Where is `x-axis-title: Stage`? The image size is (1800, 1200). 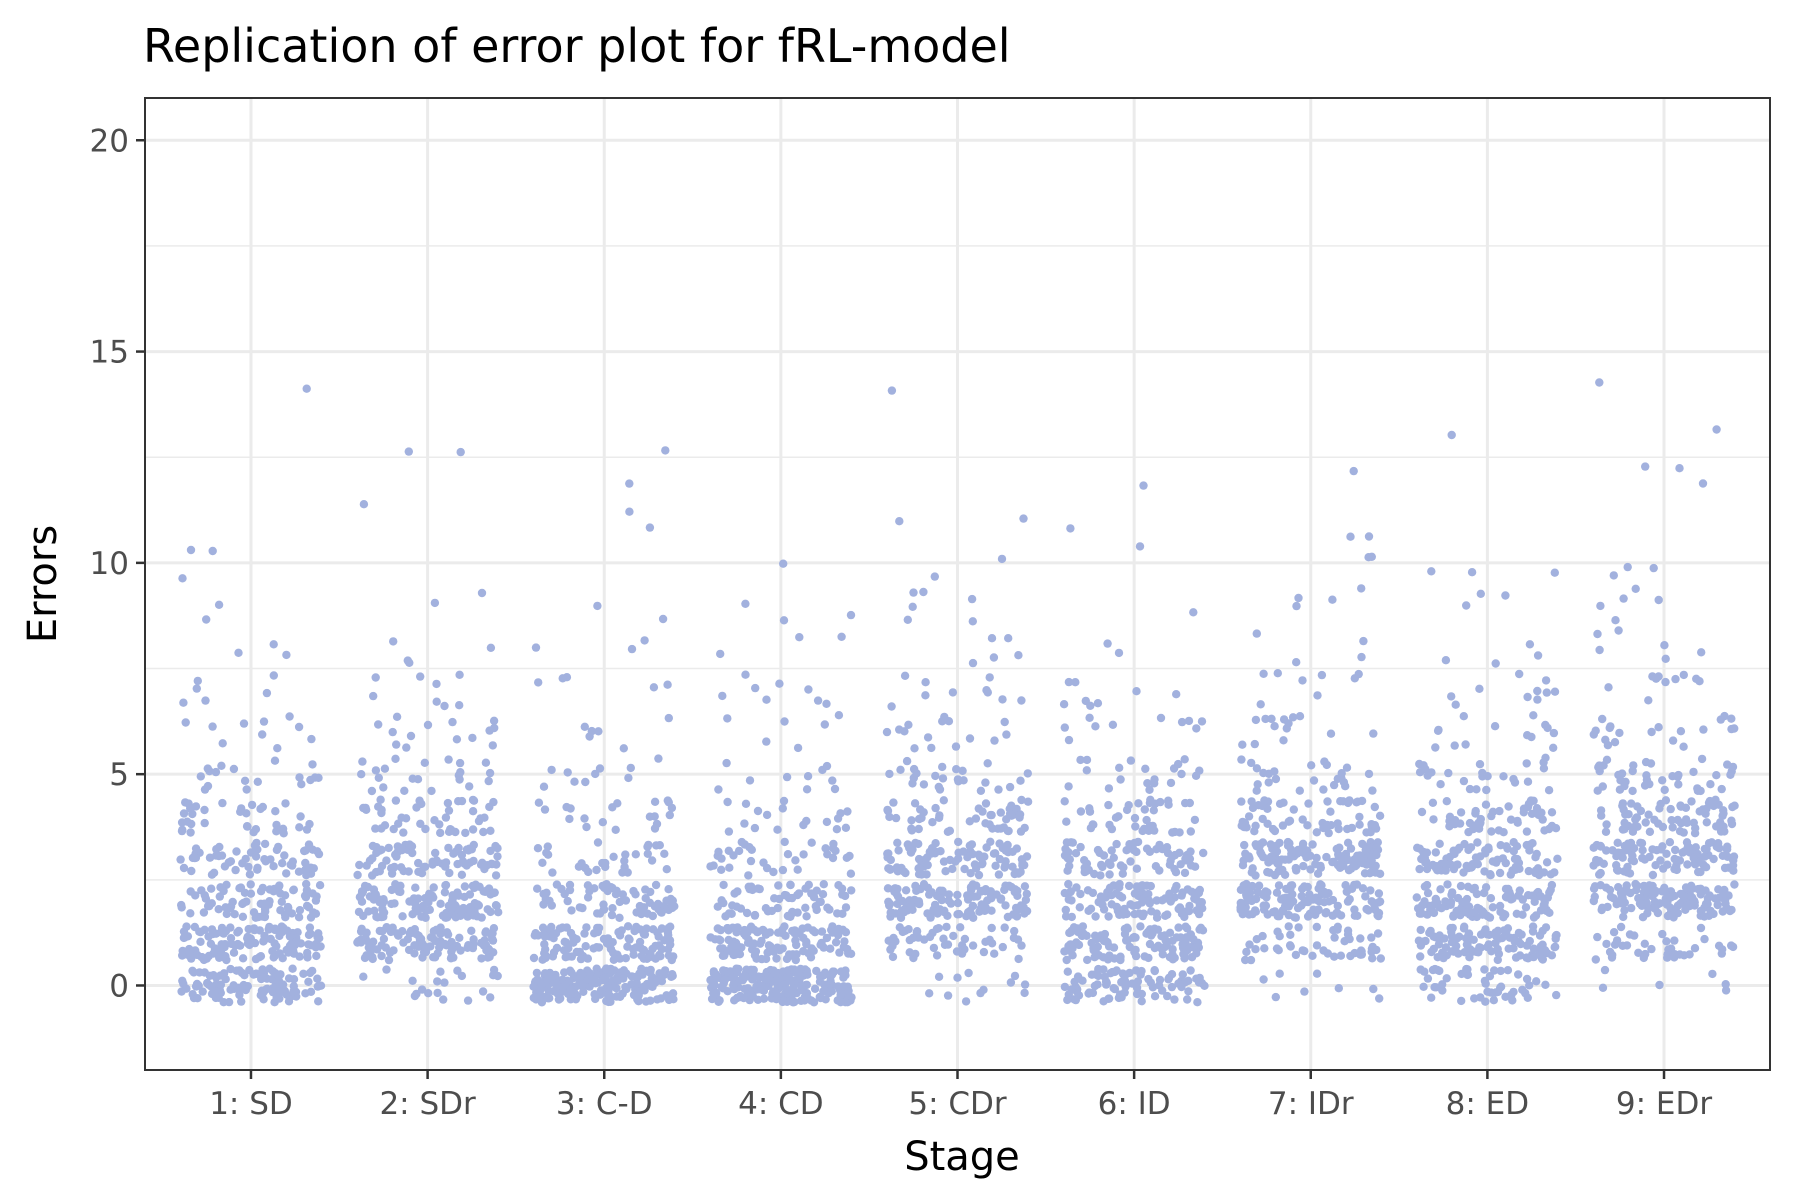 x-axis-title: Stage is located at coordinates (962, 1157).